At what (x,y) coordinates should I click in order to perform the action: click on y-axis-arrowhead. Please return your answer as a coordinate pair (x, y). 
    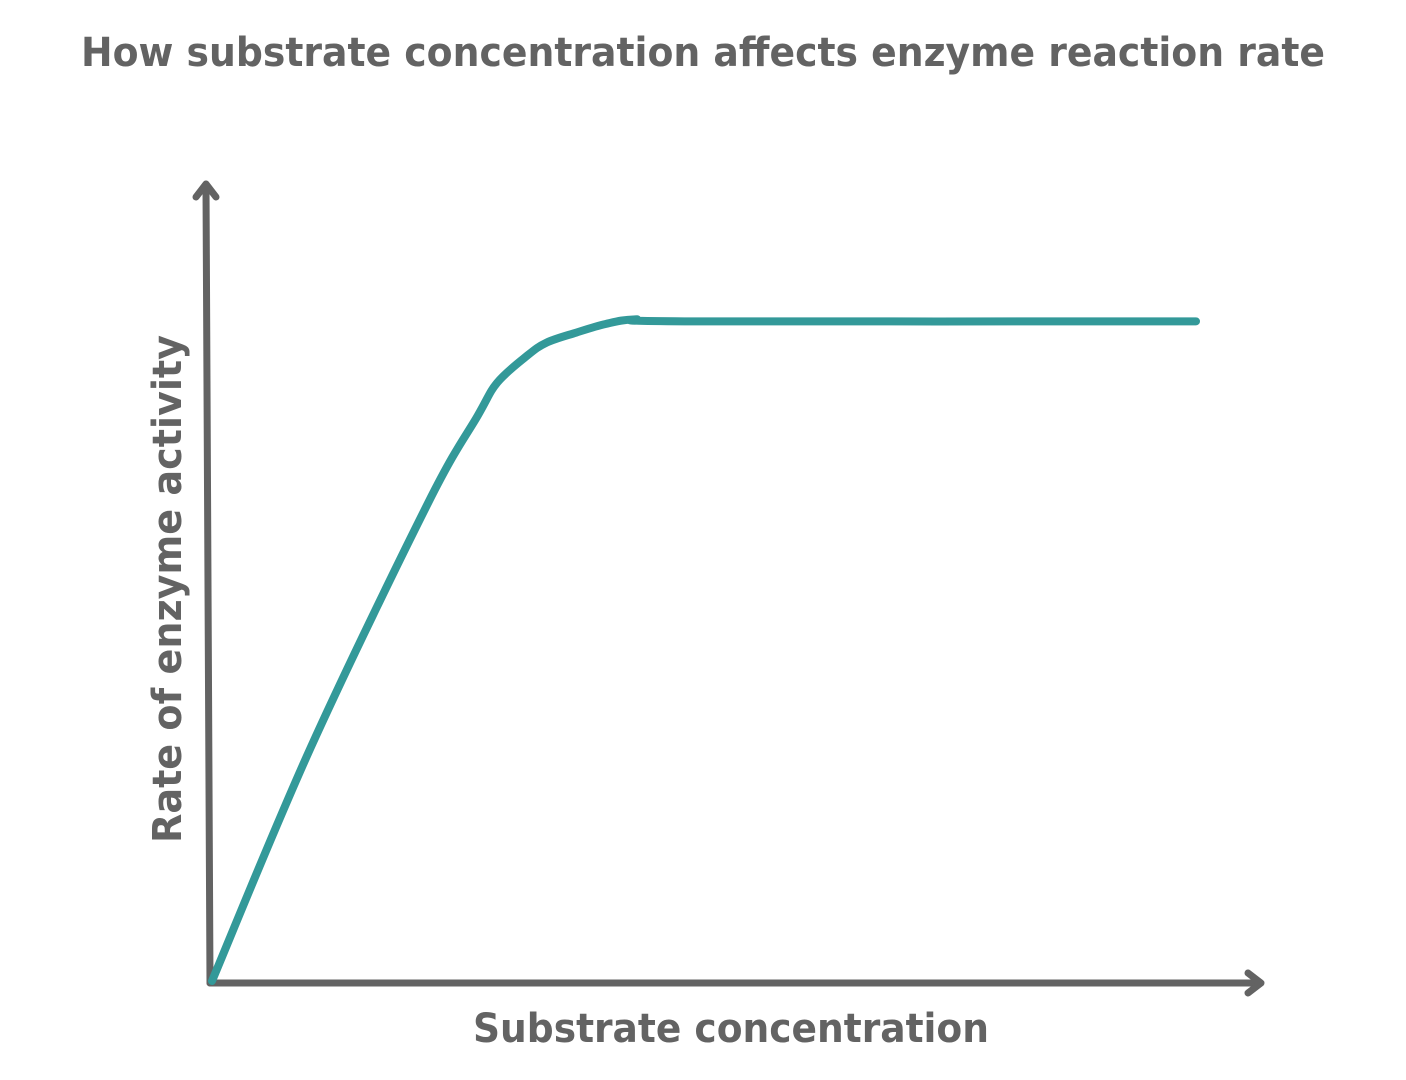
    Looking at the image, I should click on (206, 190).